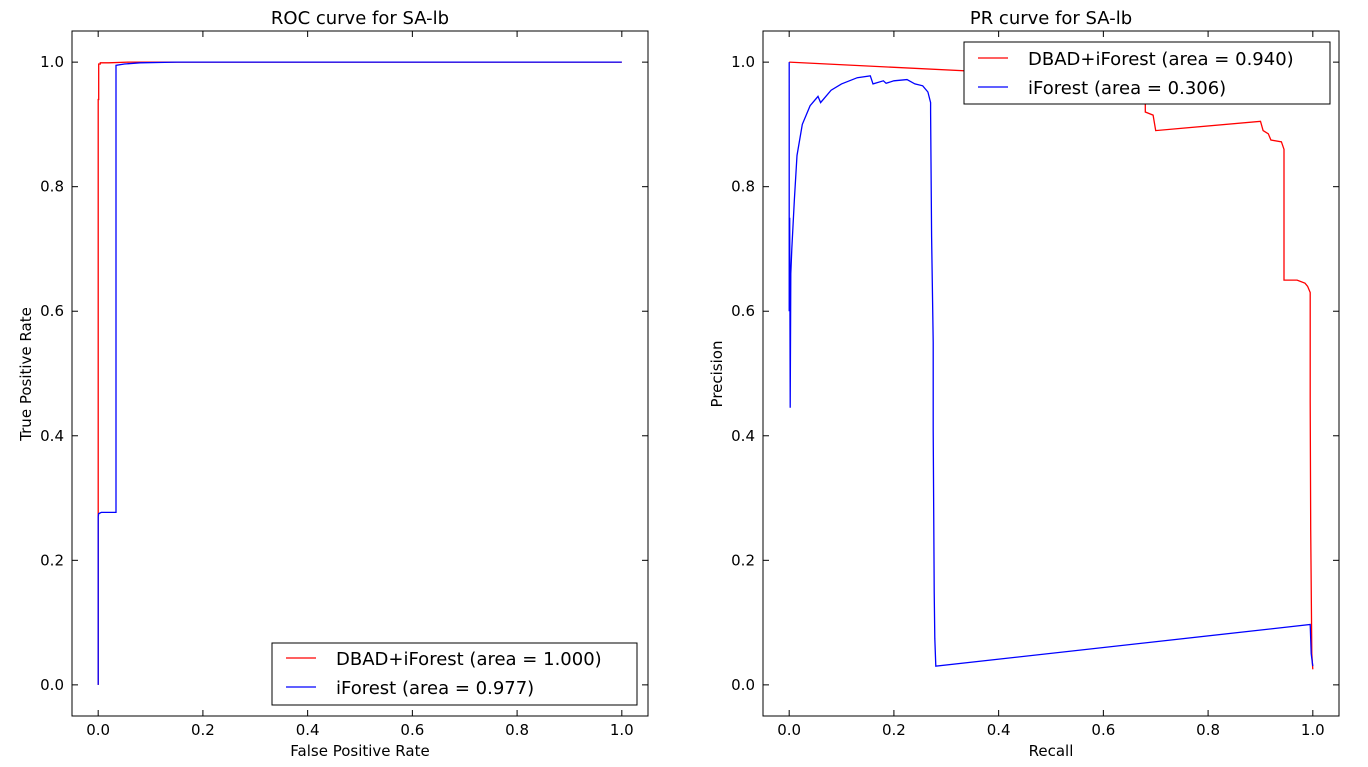 Image resolution: width=1368 pixels, height=767 pixels. What do you see at coordinates (52, 311) in the screenshot?
I see `roc-y-tick-label: 0.6` at bounding box center [52, 311].